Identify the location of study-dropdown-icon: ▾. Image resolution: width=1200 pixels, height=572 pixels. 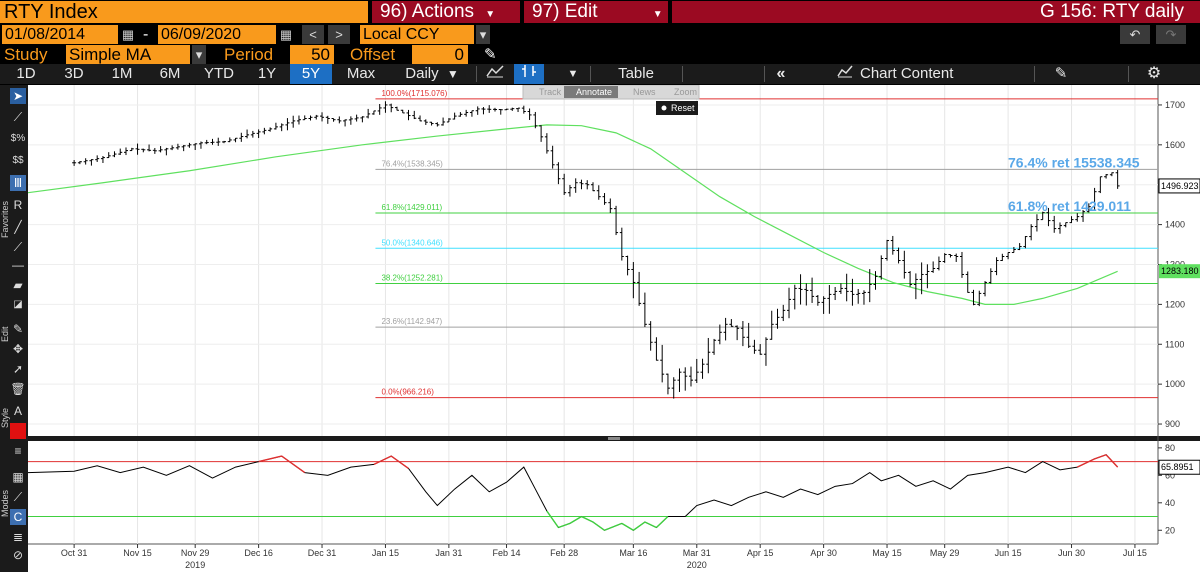
(199, 54).